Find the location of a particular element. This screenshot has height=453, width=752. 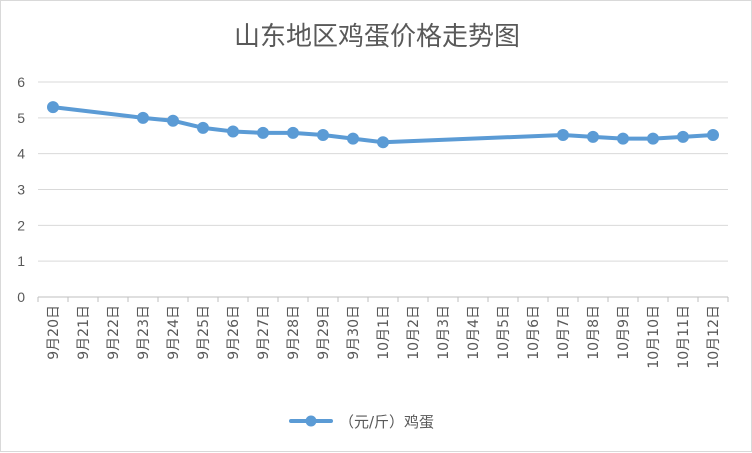

legend: （元/斤）鸡蛋 is located at coordinates (361, 422).